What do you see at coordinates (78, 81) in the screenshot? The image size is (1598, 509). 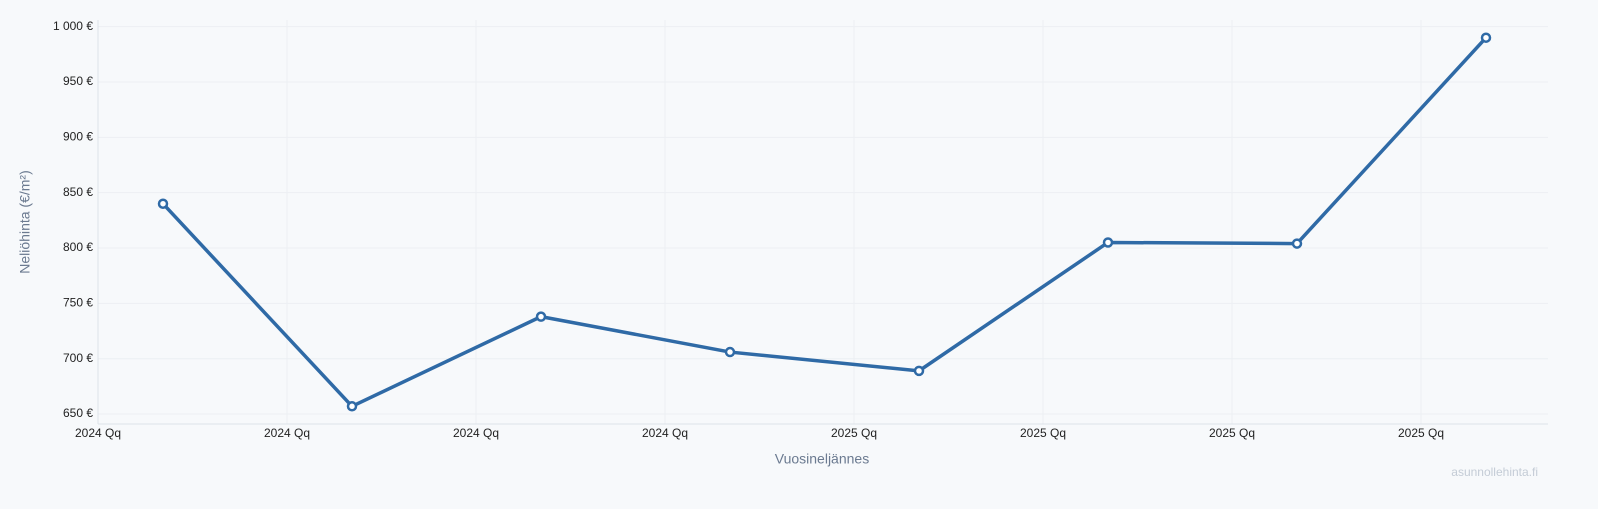 I see `y-tick-label: 950 €` at bounding box center [78, 81].